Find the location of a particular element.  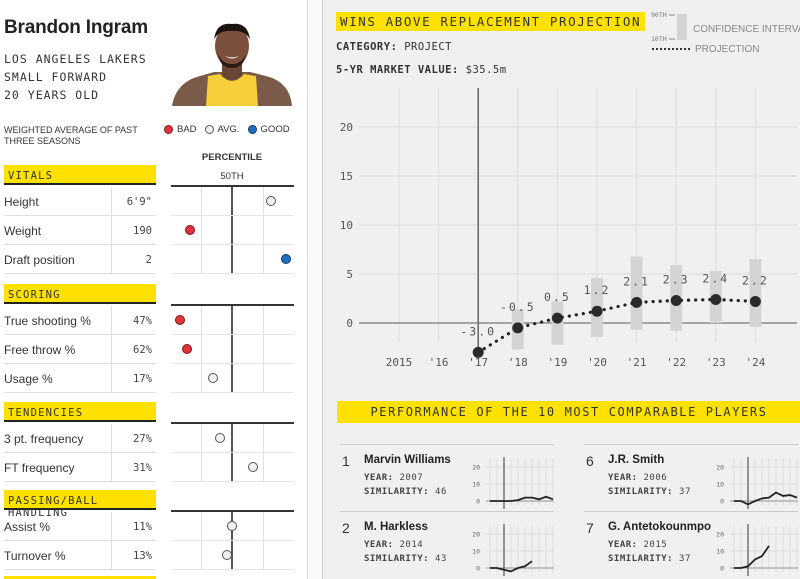

x-tick-label: '17 is located at coordinates (478, 362).